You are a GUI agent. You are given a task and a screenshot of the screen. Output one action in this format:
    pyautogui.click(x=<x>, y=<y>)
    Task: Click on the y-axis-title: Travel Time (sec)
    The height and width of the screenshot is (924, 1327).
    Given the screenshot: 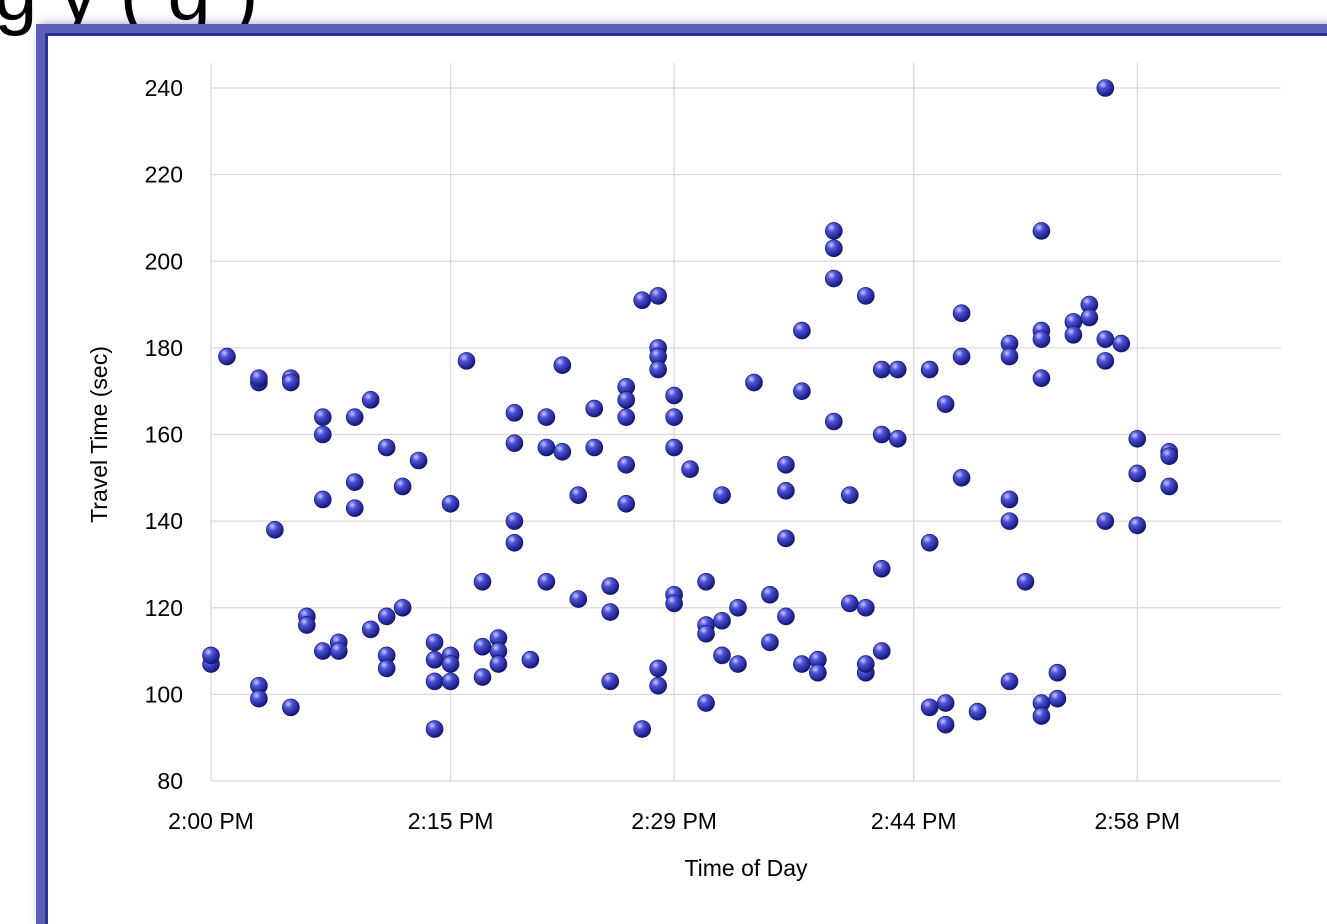 What is the action you would take?
    pyautogui.click(x=99, y=434)
    